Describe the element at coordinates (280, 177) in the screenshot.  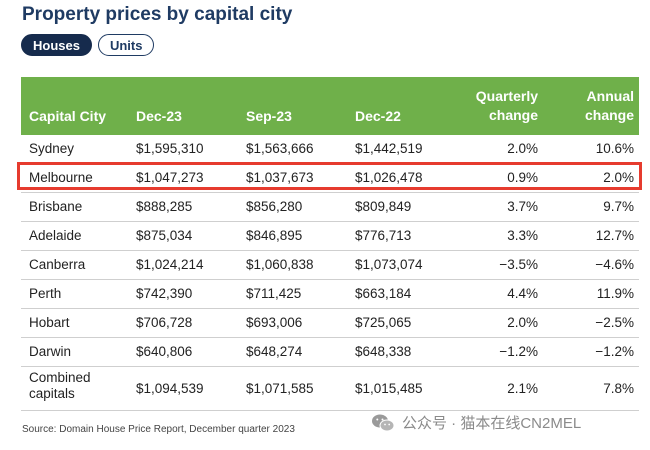
I see `cell-sep-23: $1,037,673` at that location.